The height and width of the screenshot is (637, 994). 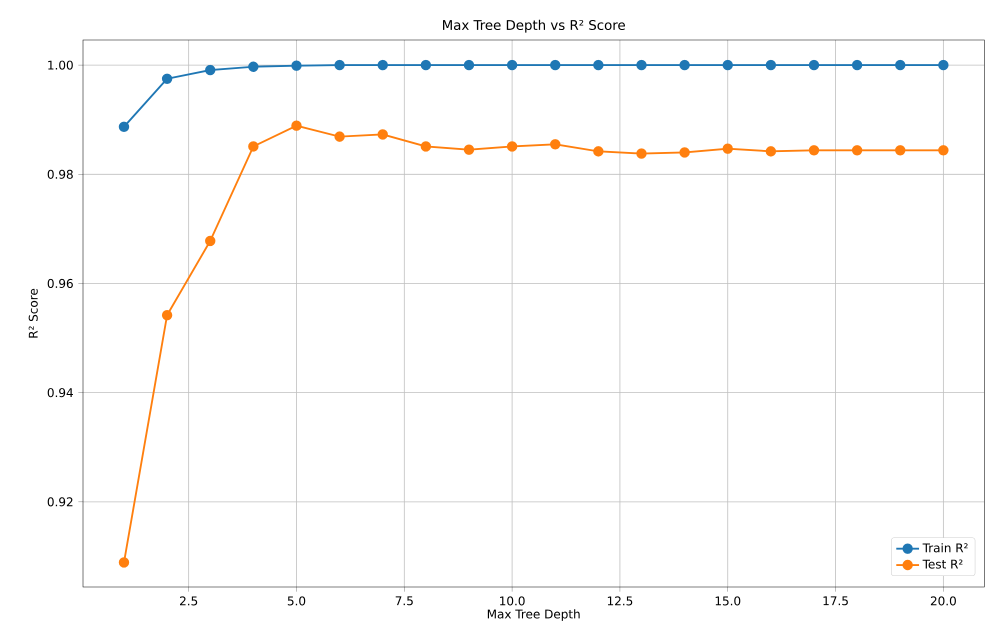 I want to click on legend-label: Test R², so click(x=942, y=564).